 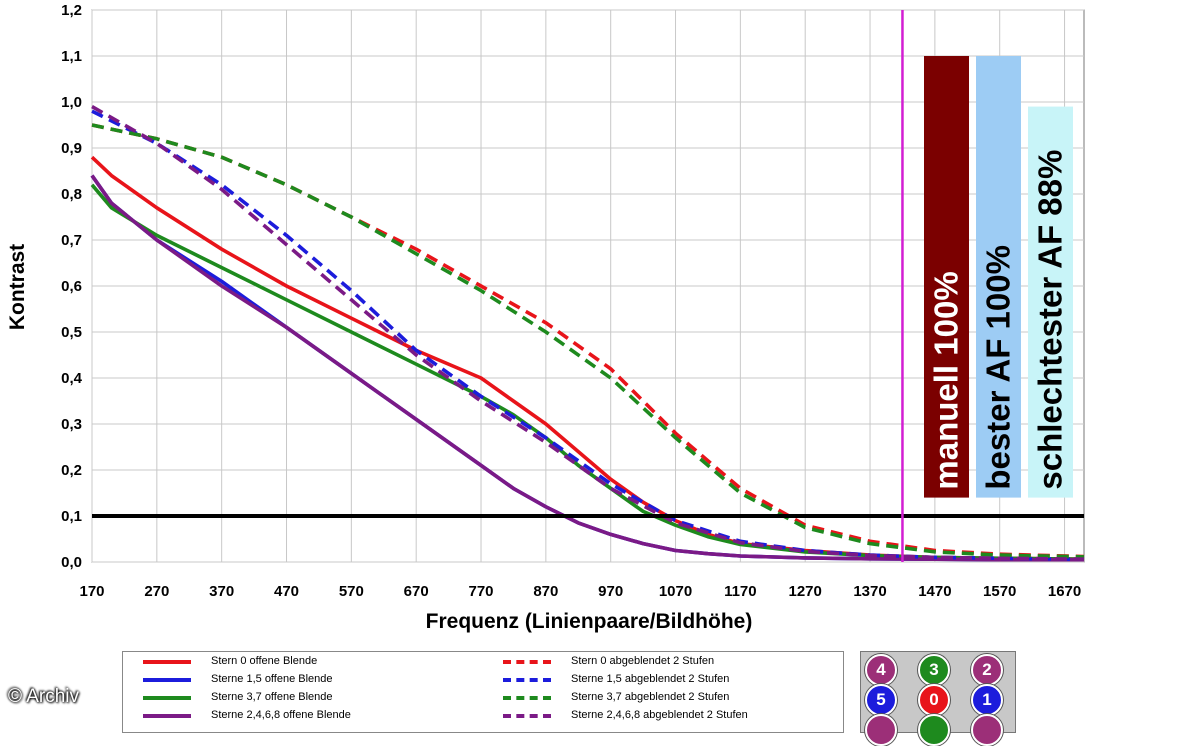 What do you see at coordinates (264, 661) in the screenshot?
I see `legend-label: Stern 0 offene Blende` at bounding box center [264, 661].